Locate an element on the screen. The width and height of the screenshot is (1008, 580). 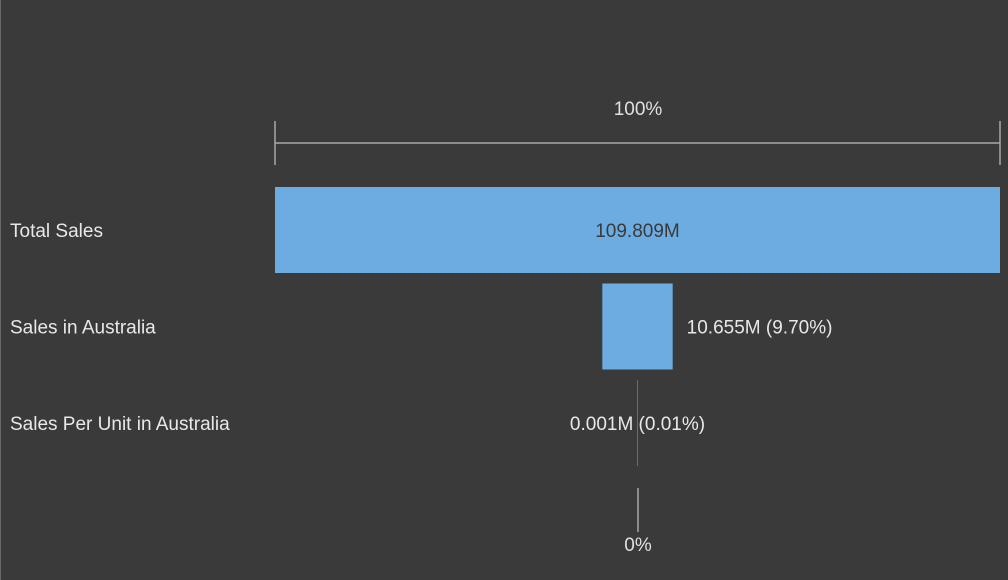
bottom-scale: 0% is located at coordinates (638, 522).